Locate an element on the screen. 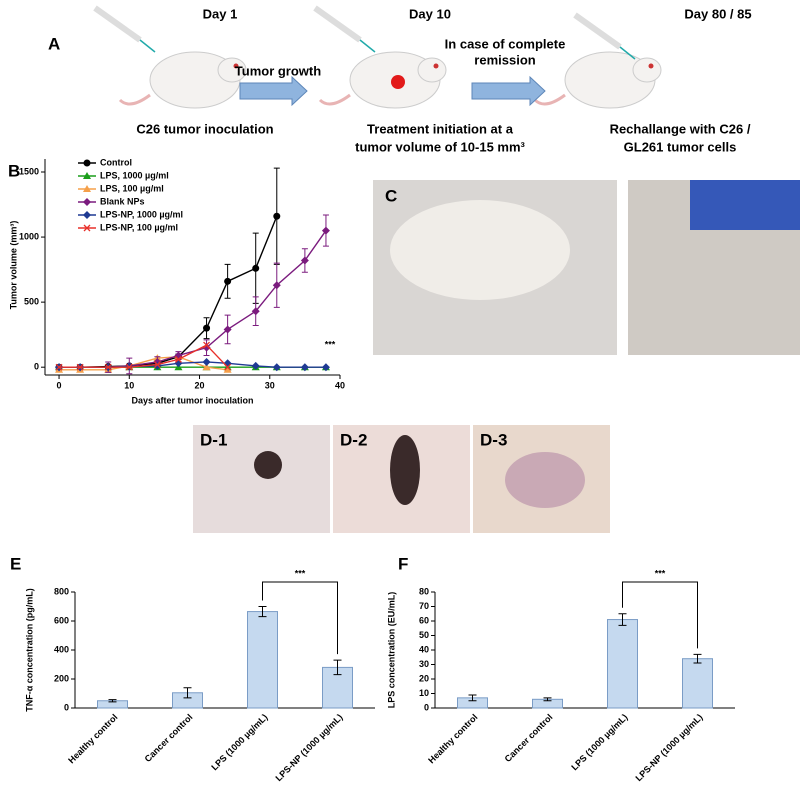 This screenshot has width=800, height=795. arrow is located at coordinates (273, 91).